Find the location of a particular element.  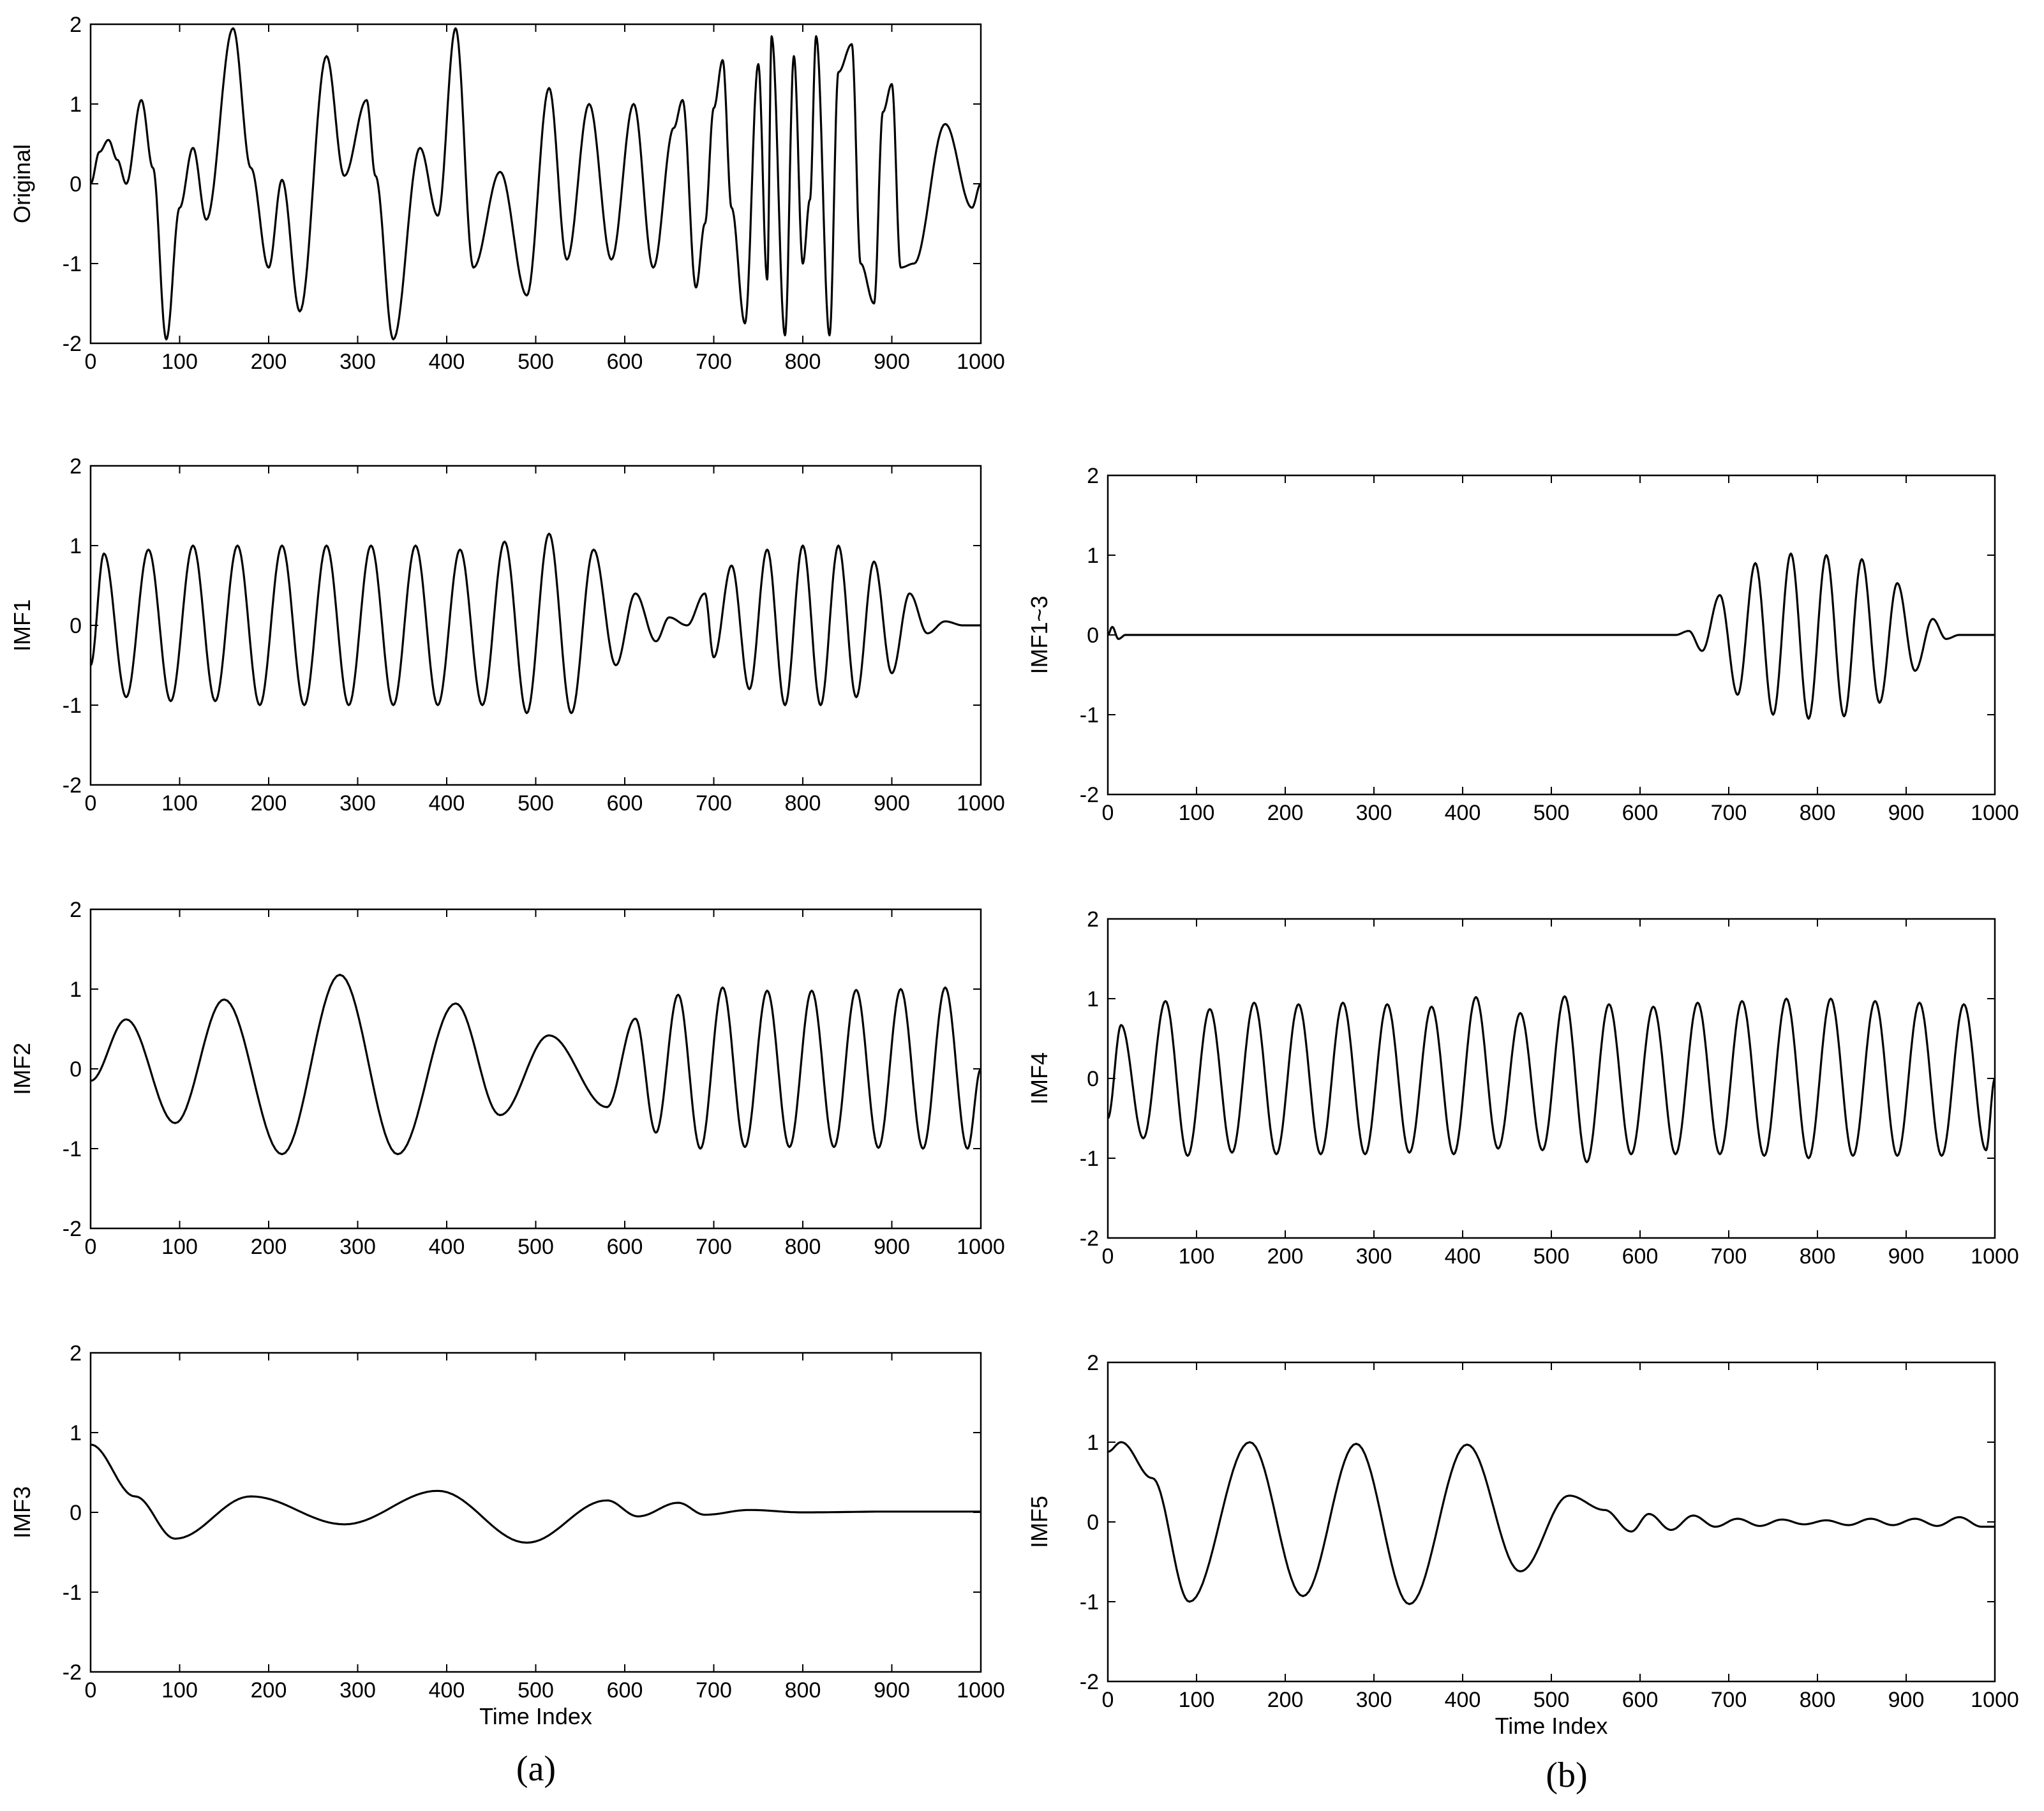

series-line-imf4 is located at coordinates (1552, 1079).